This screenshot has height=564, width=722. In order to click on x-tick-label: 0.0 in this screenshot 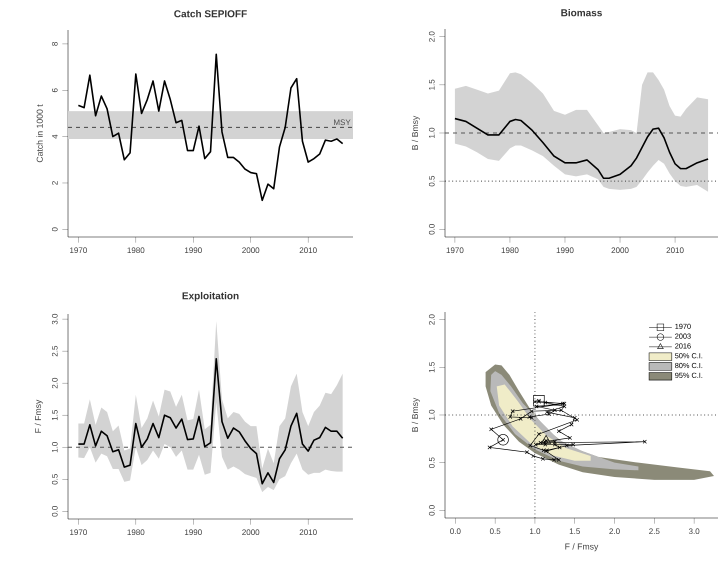, I will do `click(455, 531)`.